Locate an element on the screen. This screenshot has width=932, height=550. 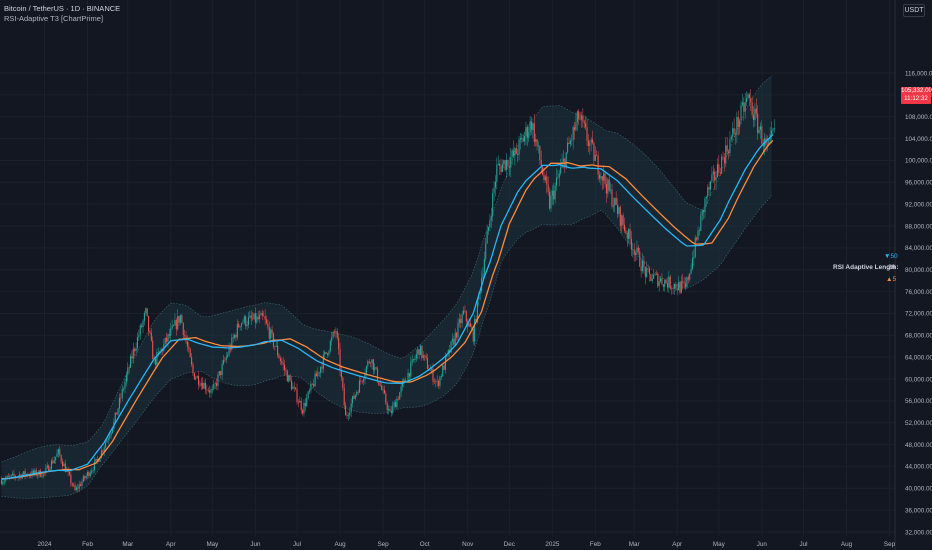
price-tick-label: 60,000.00 is located at coordinates (918, 379).